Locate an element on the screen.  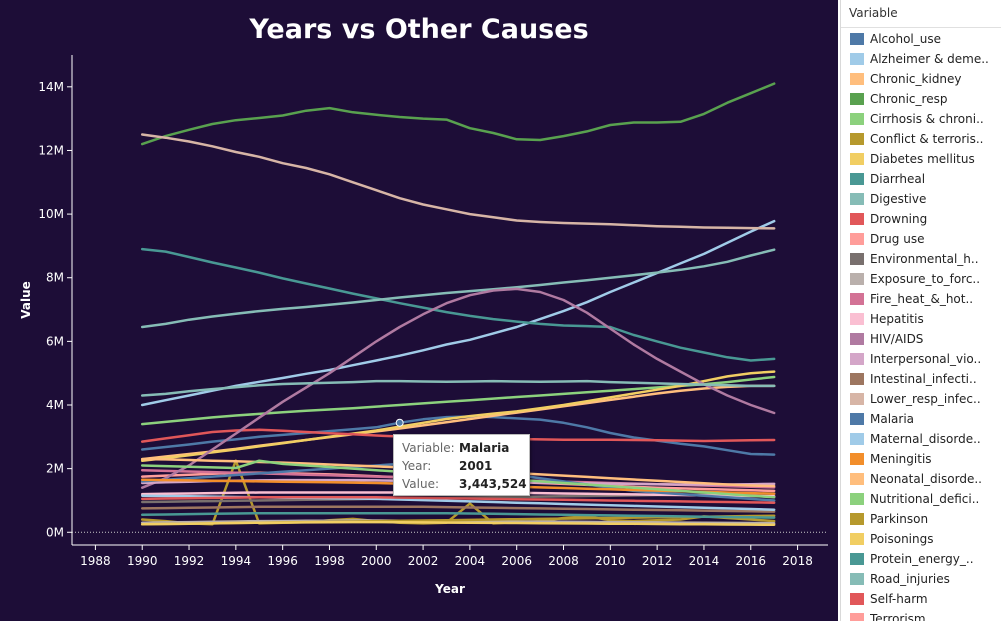
x-tick-label: 1992 is located at coordinates (189, 561).